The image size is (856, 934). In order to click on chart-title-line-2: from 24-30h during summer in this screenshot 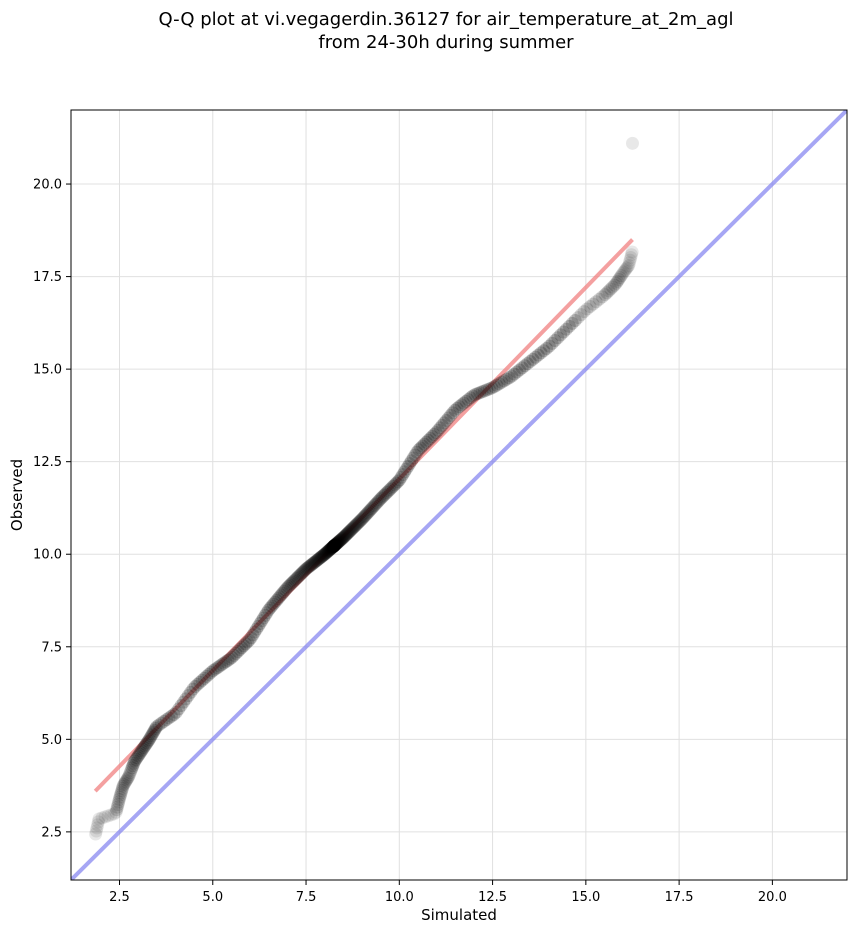, I will do `click(446, 42)`.